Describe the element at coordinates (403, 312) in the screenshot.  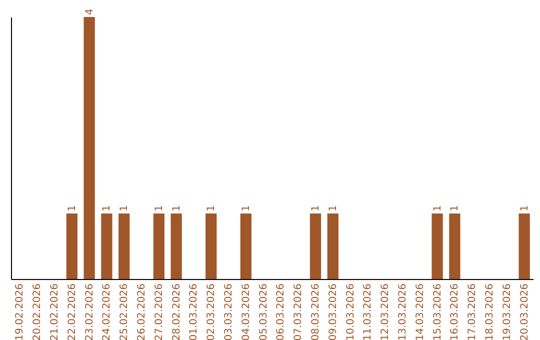
I see `x-tick-label: 13.03.2026` at that location.